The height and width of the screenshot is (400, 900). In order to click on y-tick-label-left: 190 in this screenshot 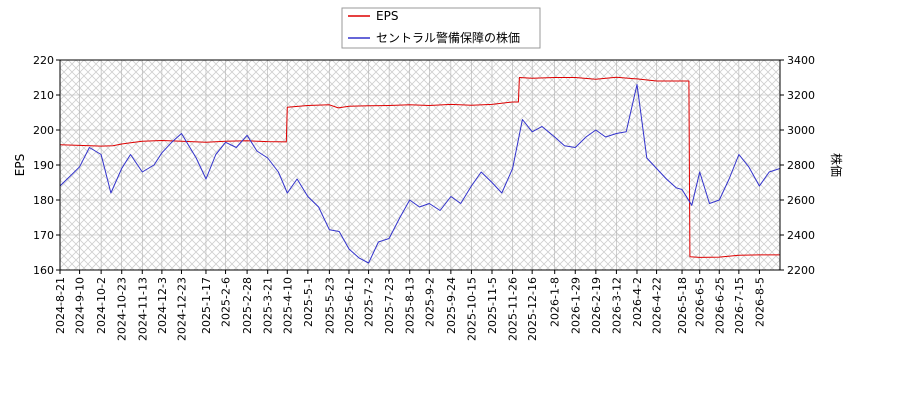, I will do `click(43, 165)`.